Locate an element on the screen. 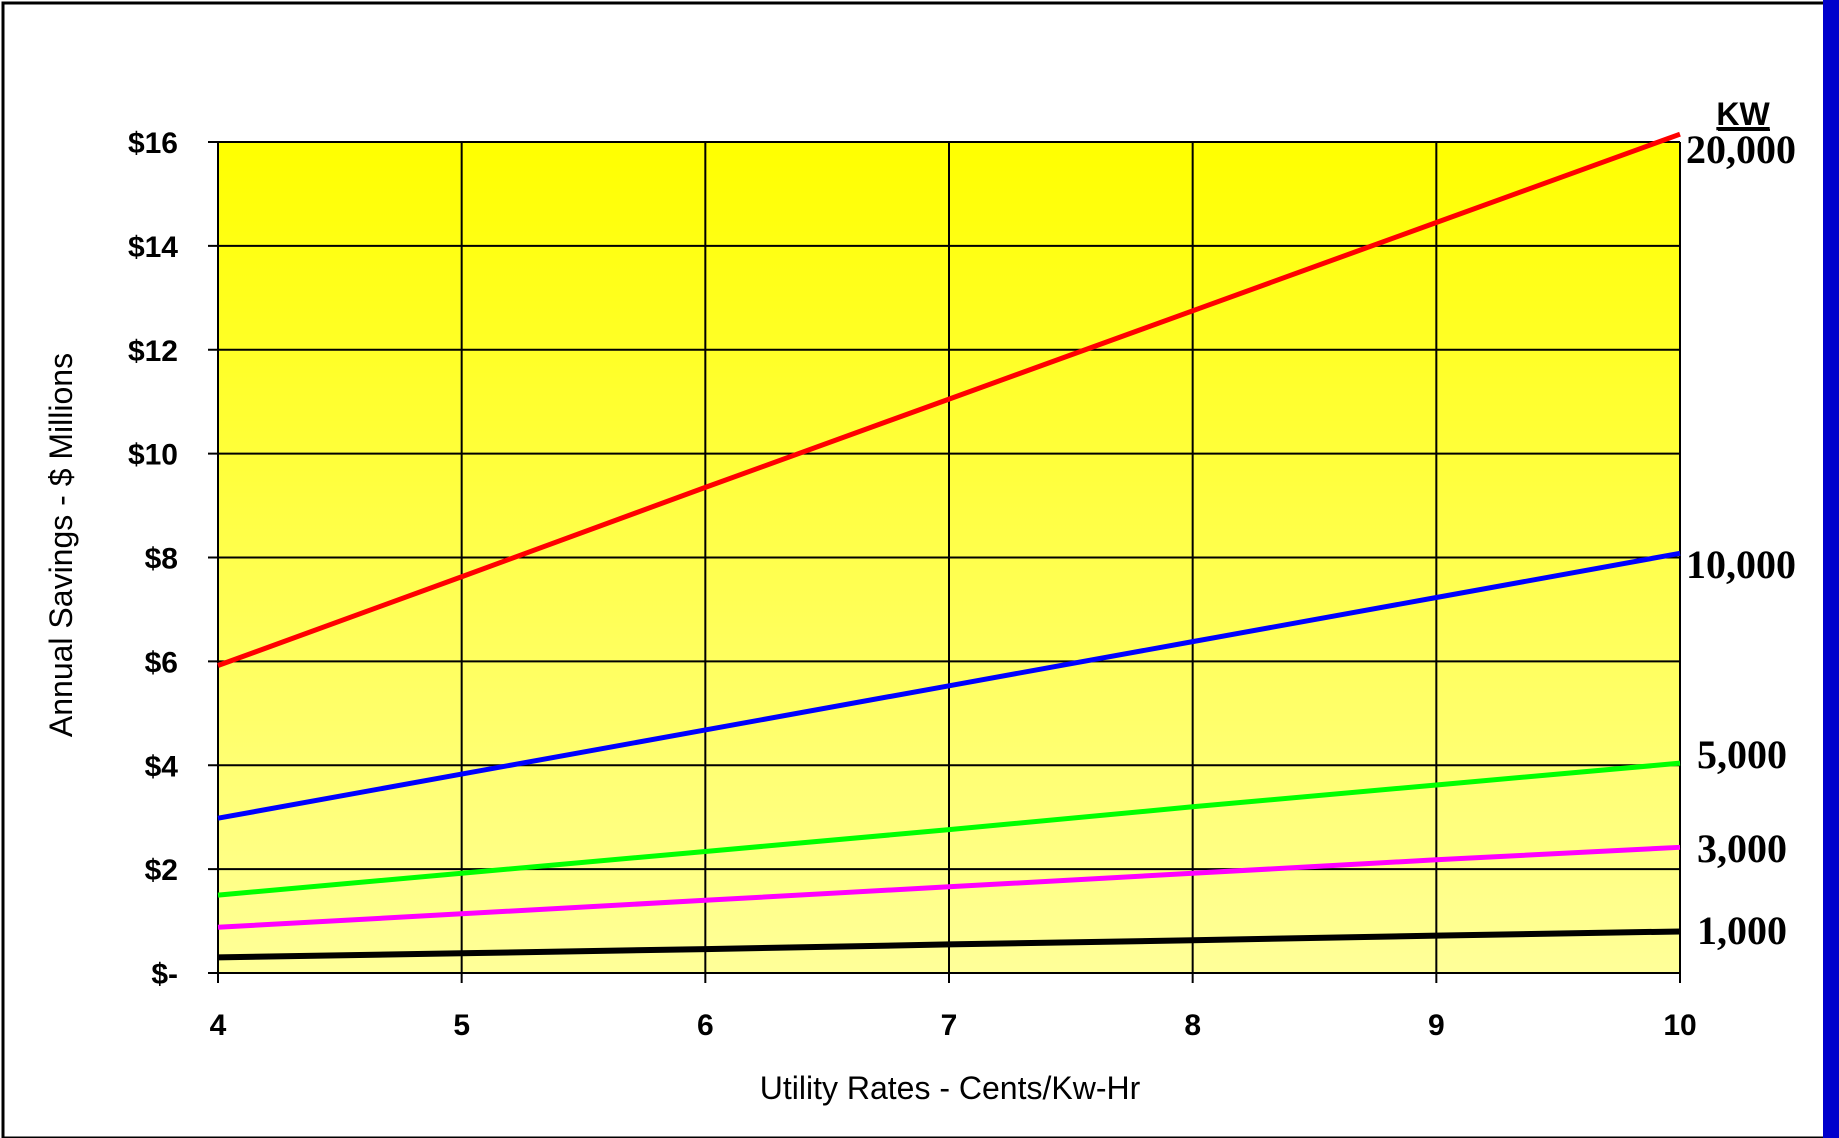  y-tick-label: $12 is located at coordinates (153, 351).